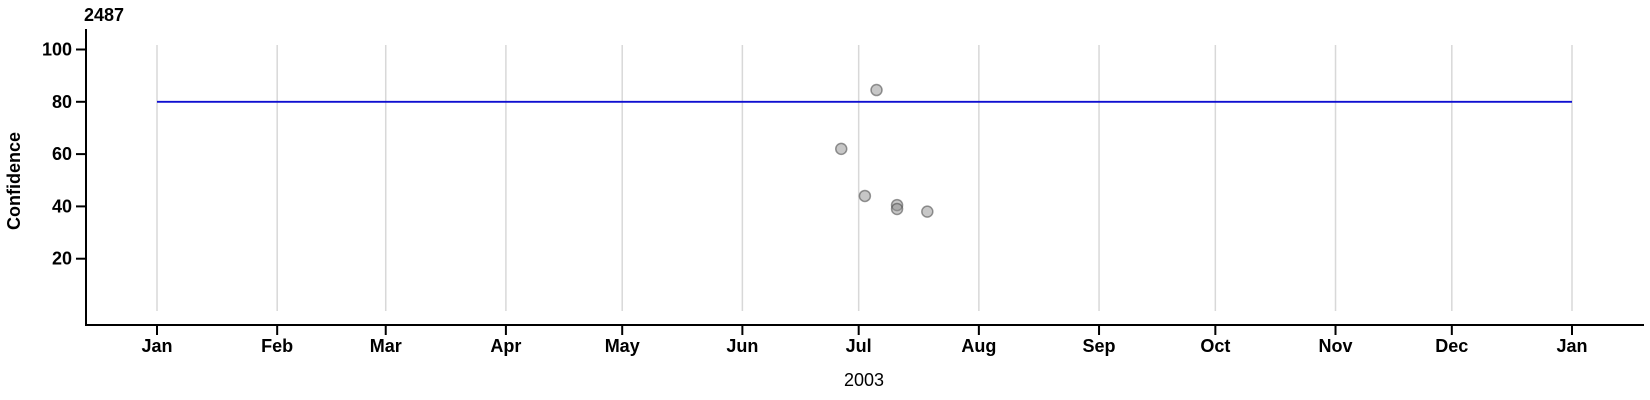 Image resolution: width=1650 pixels, height=400 pixels. Describe the element at coordinates (864, 380) in the screenshot. I see `x-axis-title: 2003` at that location.